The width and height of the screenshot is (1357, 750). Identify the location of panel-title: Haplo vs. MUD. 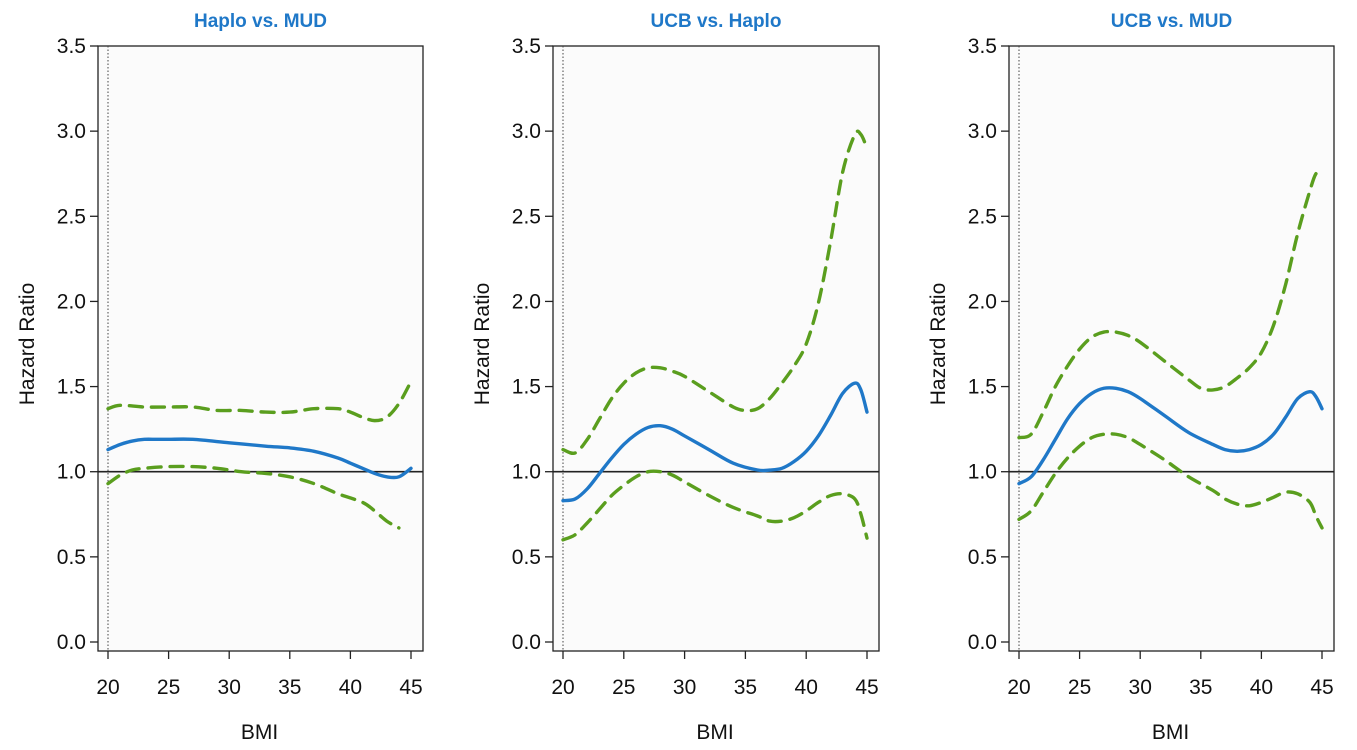
(260, 21).